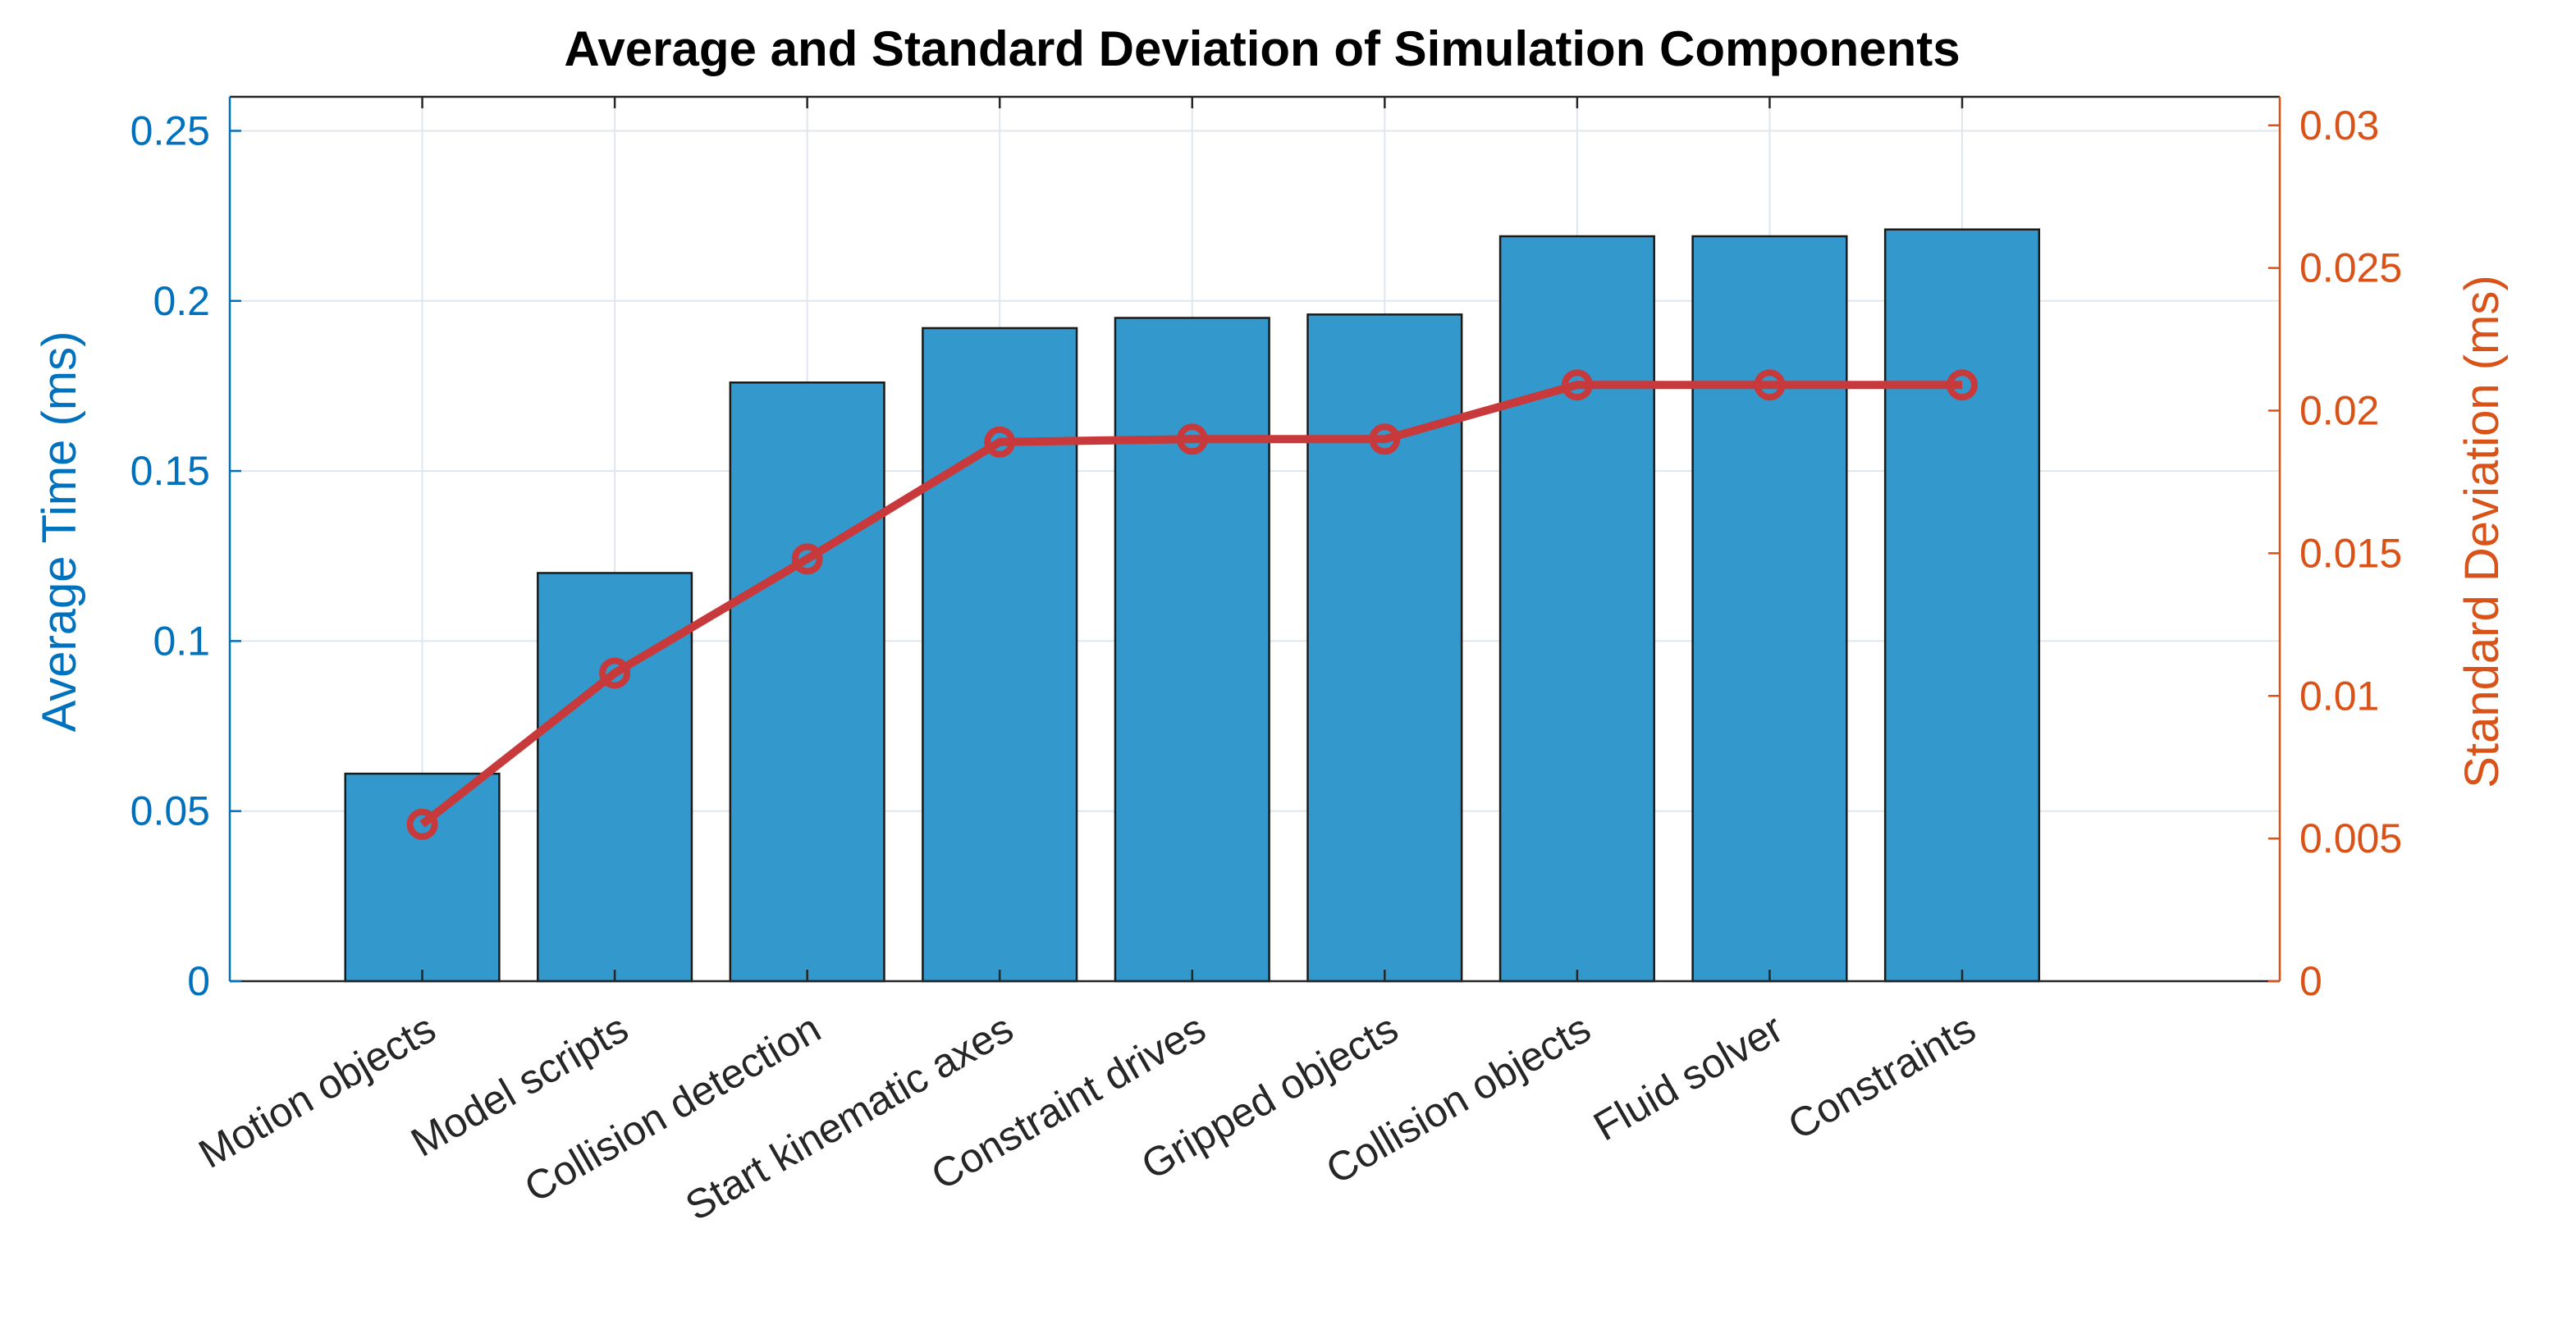  I want to click on right-y-axis-label: Standard Deviation (ms), so click(2482, 531).